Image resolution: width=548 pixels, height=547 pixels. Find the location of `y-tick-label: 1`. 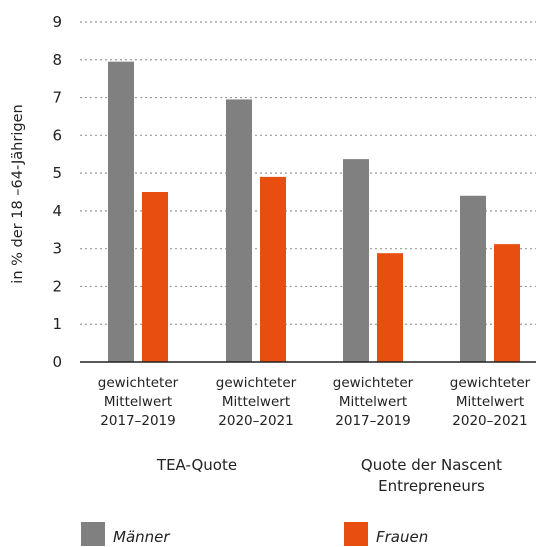

y-tick-label: 1 is located at coordinates (57, 324).